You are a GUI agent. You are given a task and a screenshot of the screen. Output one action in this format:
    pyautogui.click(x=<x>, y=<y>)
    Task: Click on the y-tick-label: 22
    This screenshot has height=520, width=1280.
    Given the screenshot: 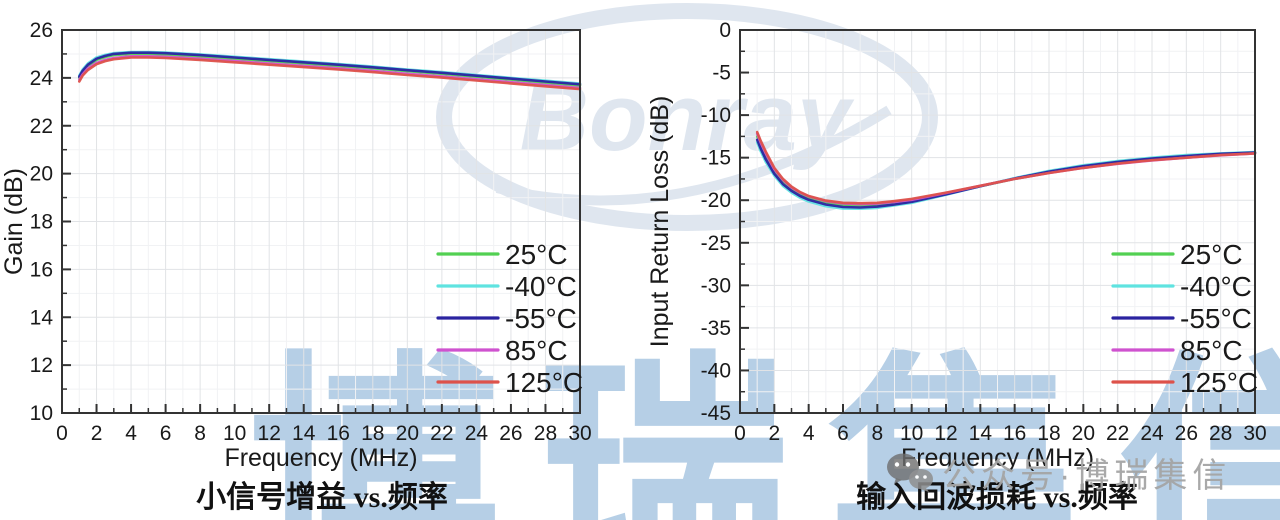 What is the action you would take?
    pyautogui.click(x=41, y=126)
    